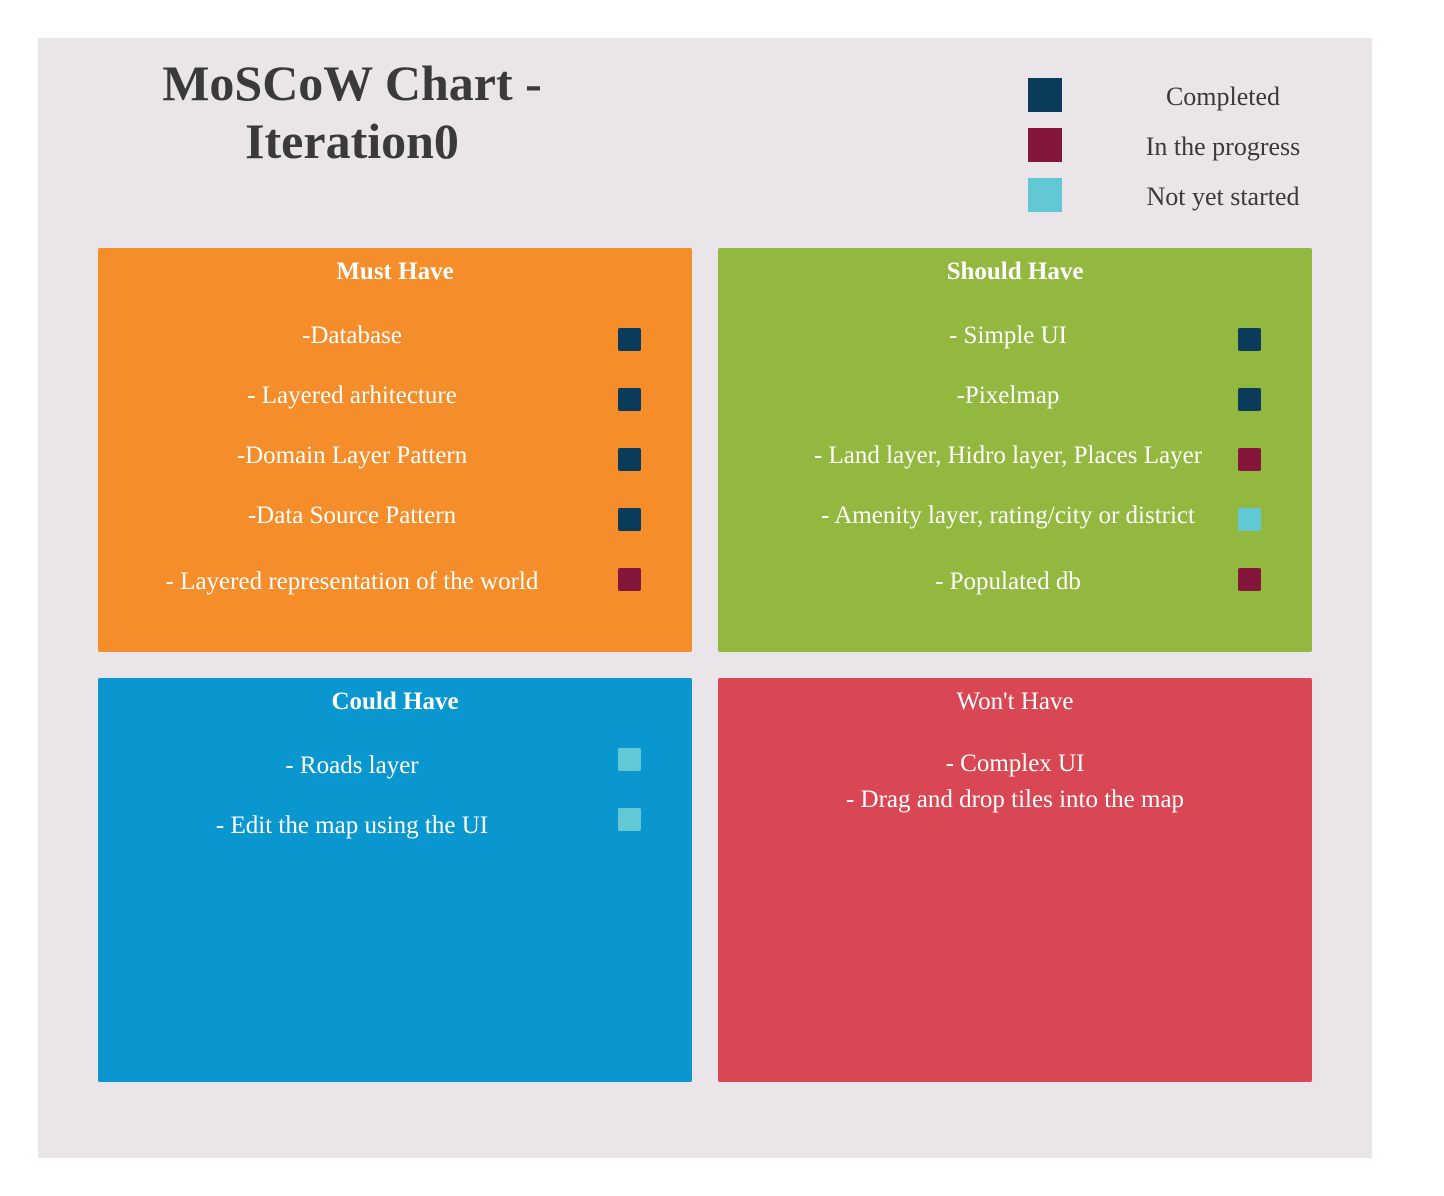  Describe the element at coordinates (1015, 799) in the screenshot. I see `wont-item-2-text: - Drag and drop tiles into the map` at that location.